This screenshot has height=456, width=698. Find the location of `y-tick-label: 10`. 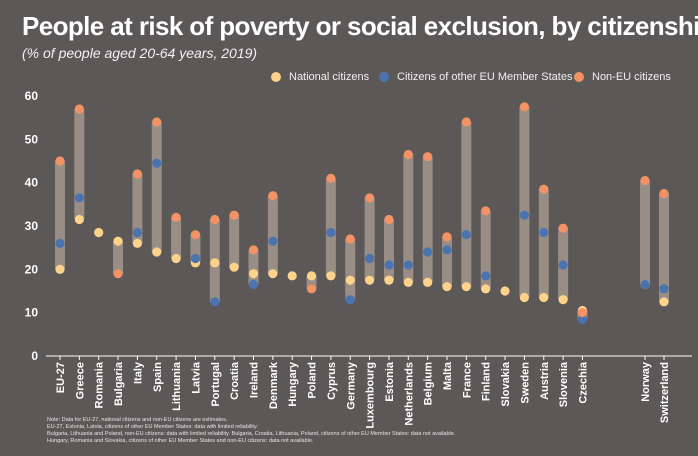

y-tick-label: 10 is located at coordinates (32, 313).